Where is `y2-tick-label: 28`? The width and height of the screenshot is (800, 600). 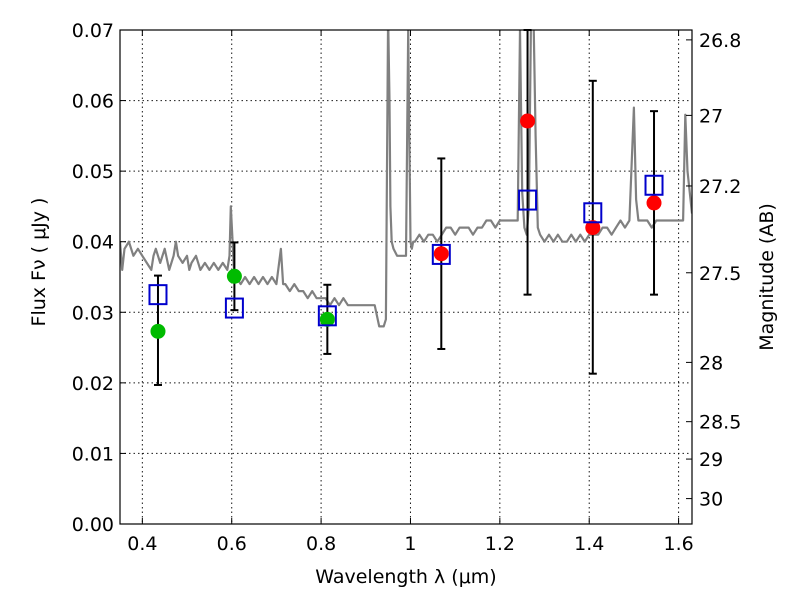
y2-tick-label: 28 is located at coordinates (711, 363).